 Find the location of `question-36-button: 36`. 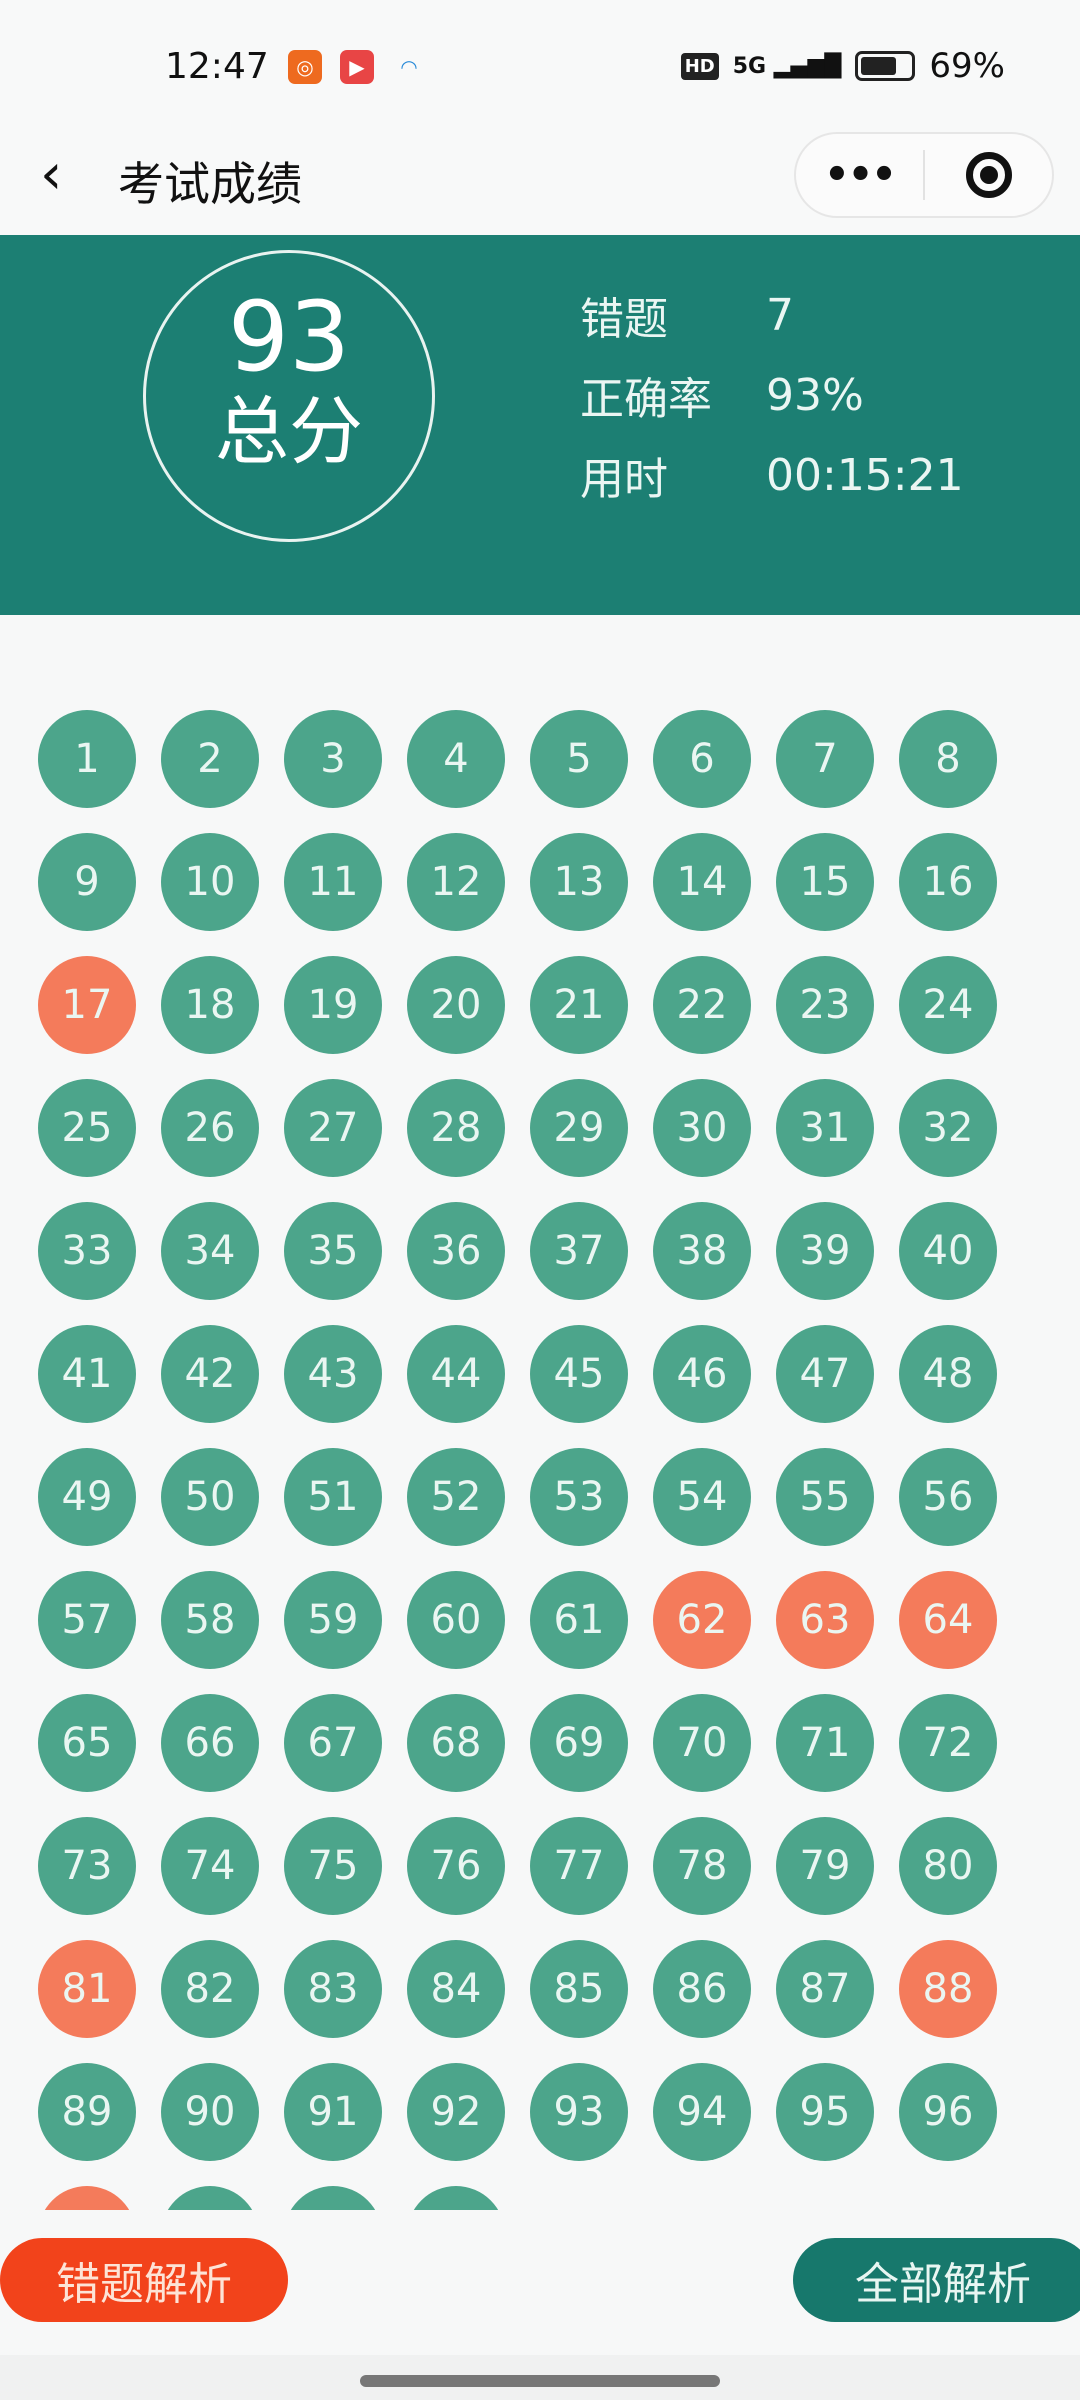

question-36-button: 36 is located at coordinates (456, 1251).